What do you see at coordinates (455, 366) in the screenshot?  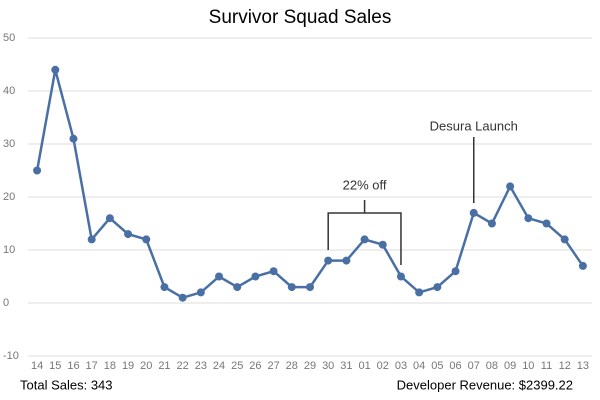 I see `x-tick-label: 06` at bounding box center [455, 366].